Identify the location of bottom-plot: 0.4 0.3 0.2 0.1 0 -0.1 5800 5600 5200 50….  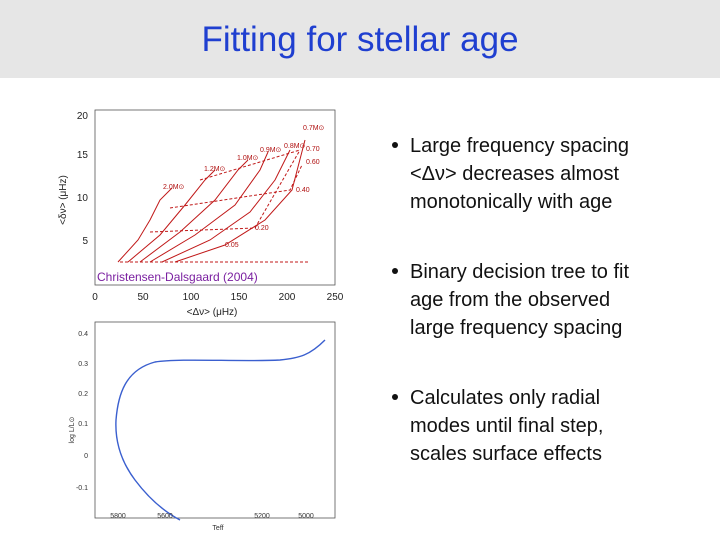
(202, 426).